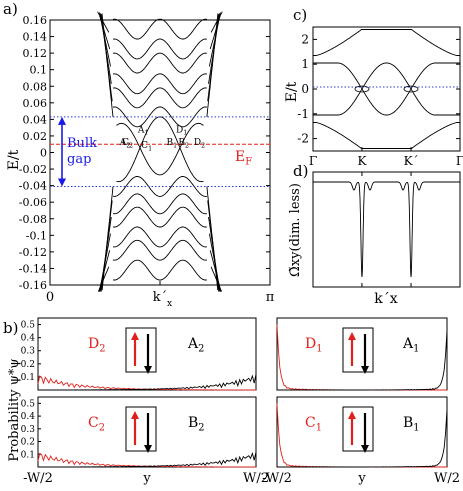 The height and width of the screenshot is (491, 463). Describe the element at coordinates (160, 297) in the screenshot. I see `a-xtick-label-1: k´` at that location.